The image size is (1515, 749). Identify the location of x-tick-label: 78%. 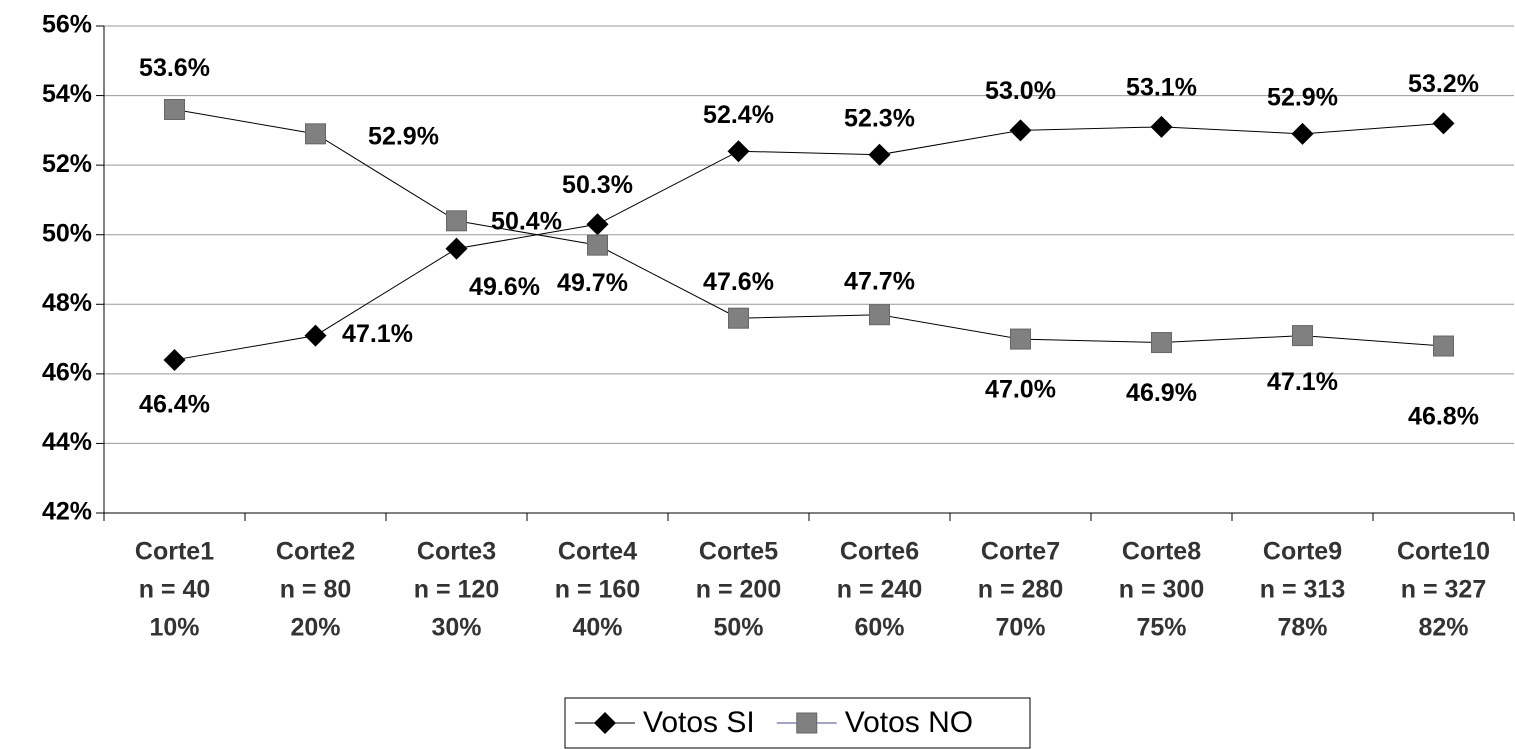
(1302, 628).